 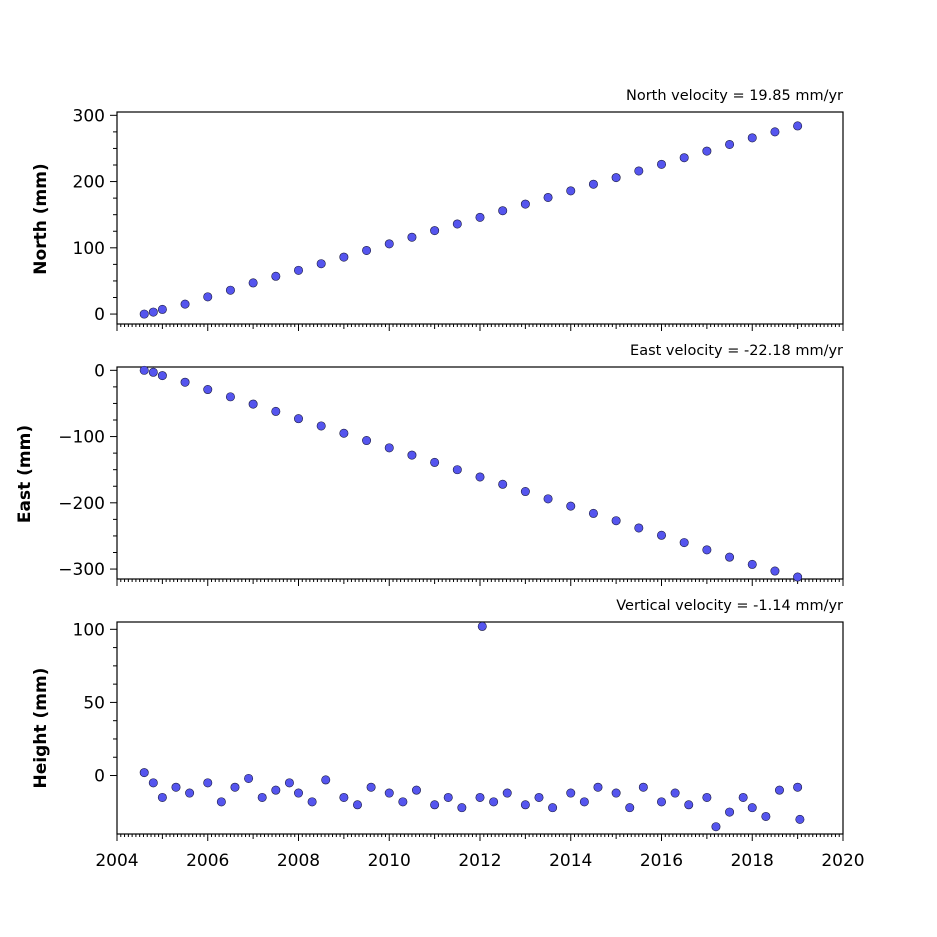 I want to click on east-velocity-label: East velocity = -22.18 mm/yr, so click(x=736, y=351).